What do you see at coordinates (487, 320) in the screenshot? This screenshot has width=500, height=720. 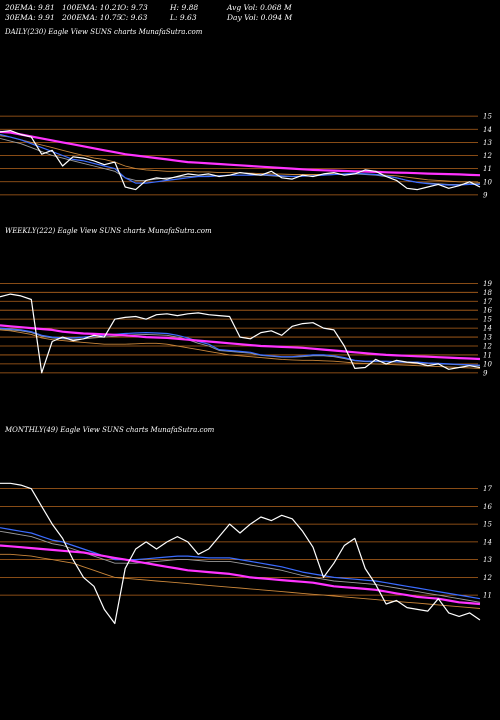 I see `weekly-y-tick-label: 15` at bounding box center [487, 320].